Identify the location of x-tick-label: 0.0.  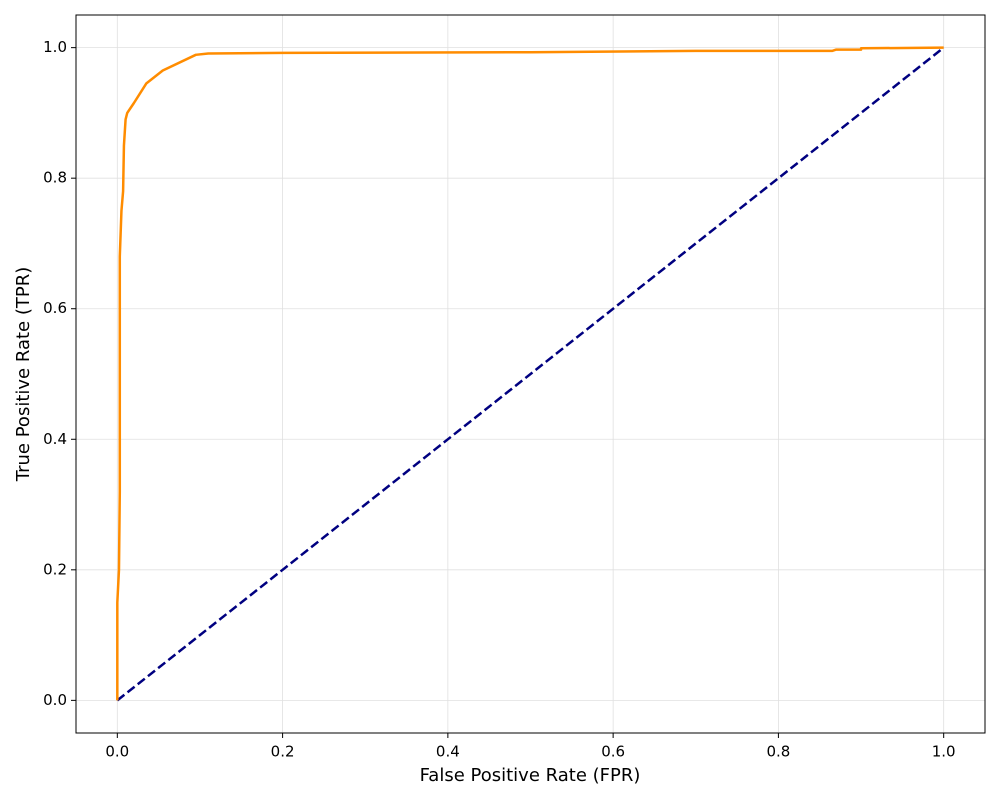
(117, 752).